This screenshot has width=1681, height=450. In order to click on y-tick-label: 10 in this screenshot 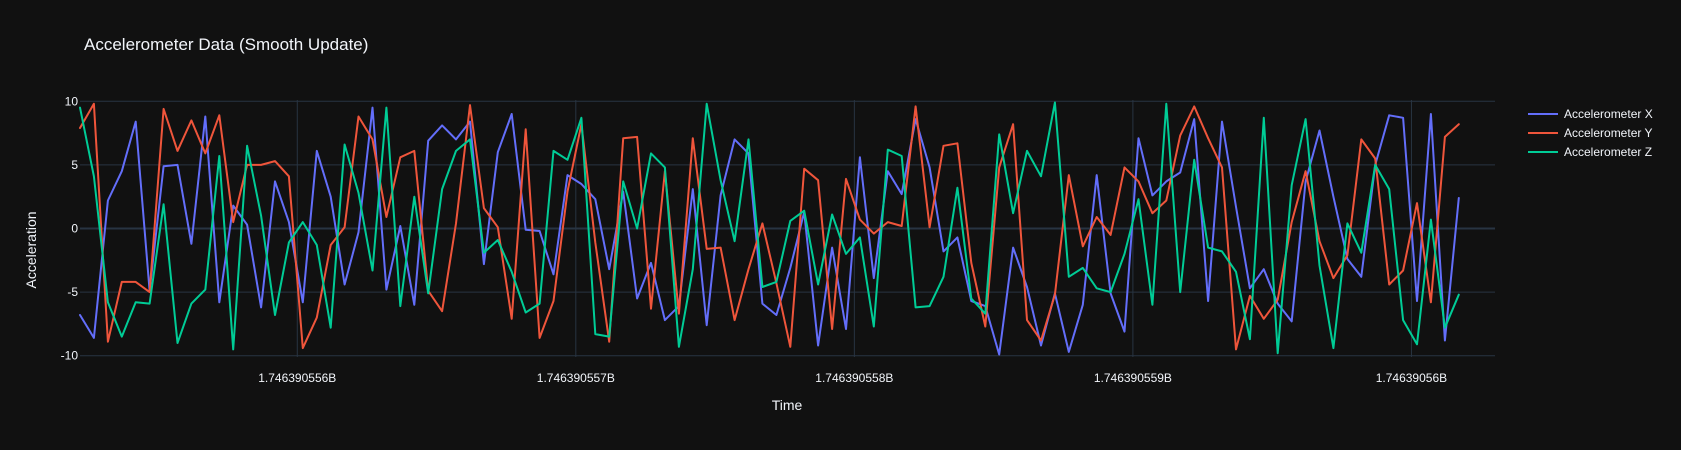, I will do `click(72, 101)`.